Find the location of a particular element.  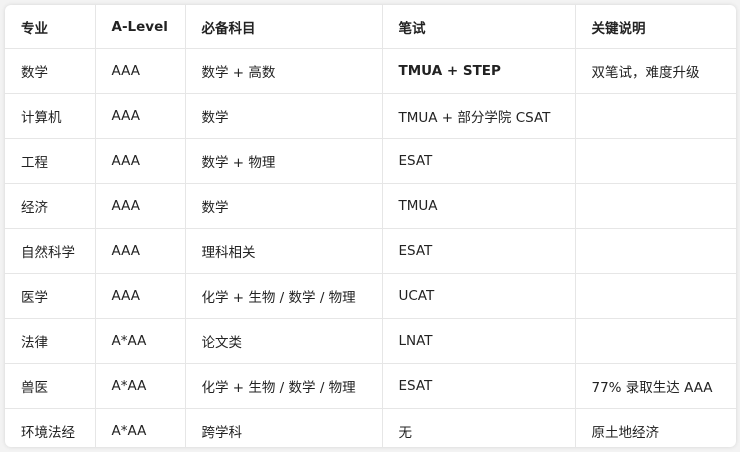

cell-admission-test: TMUA + 部分学院 CSAT is located at coordinates (479, 116).